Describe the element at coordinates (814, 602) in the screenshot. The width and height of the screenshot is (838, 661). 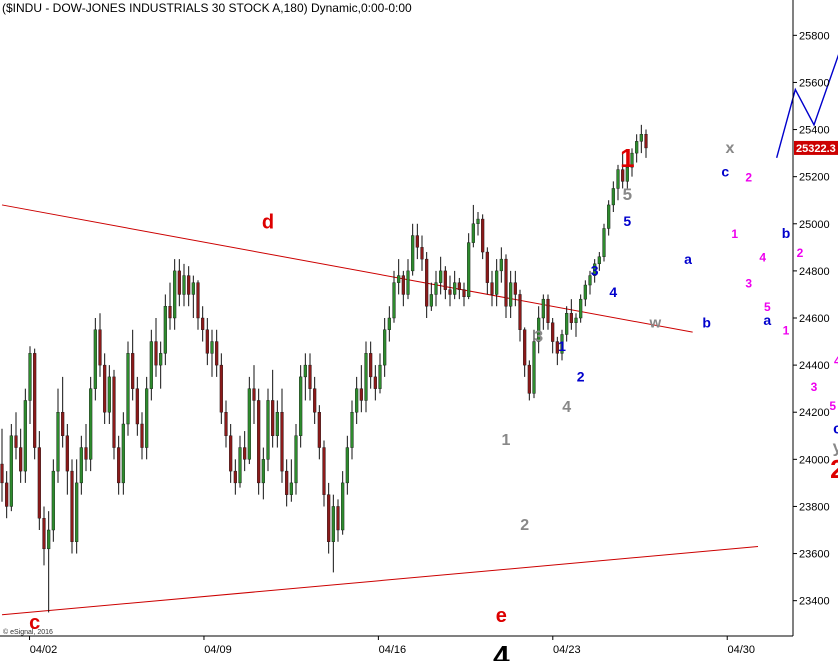
I see `y-tick-label: 23400` at that location.